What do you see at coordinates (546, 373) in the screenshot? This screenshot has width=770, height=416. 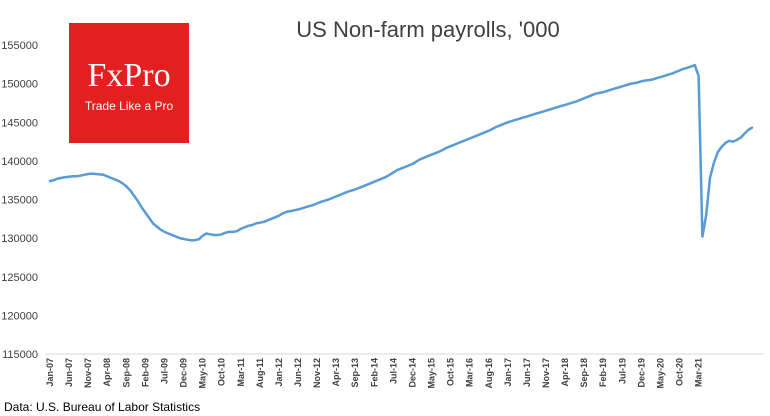 I see `x-tick-label: Nov-17` at bounding box center [546, 373].